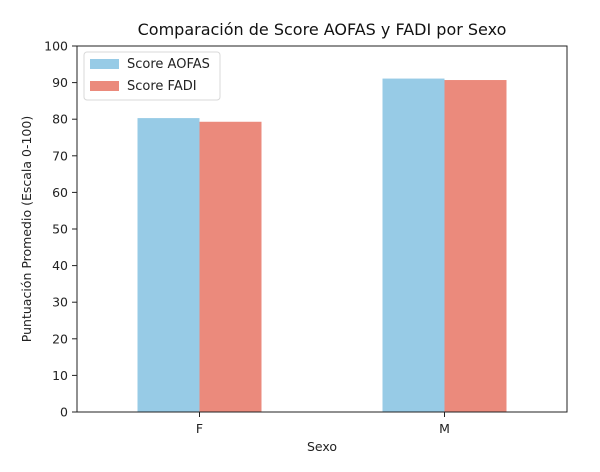  Describe the element at coordinates (60, 192) in the screenshot. I see `y-tick-label: 60` at that location.